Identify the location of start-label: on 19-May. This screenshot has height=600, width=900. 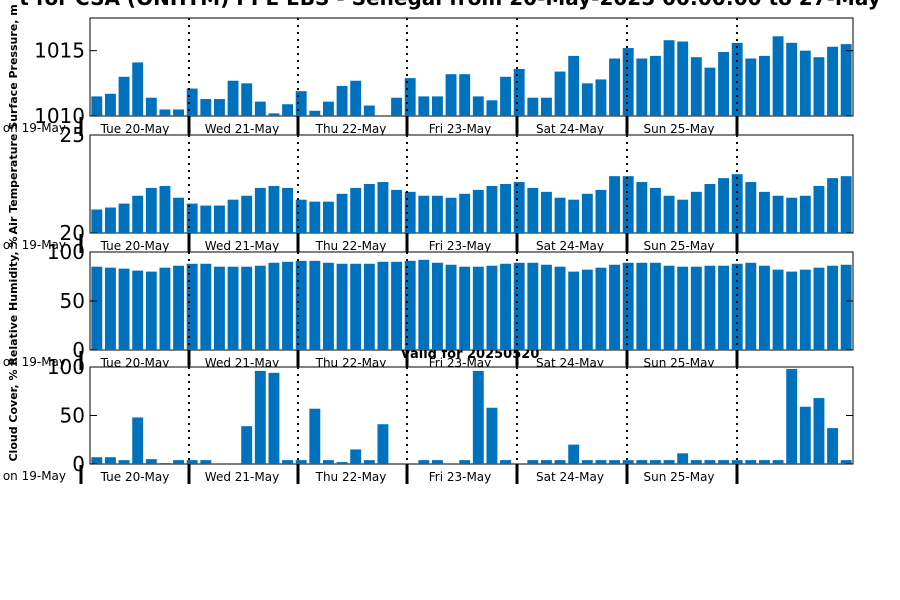
(34, 128).